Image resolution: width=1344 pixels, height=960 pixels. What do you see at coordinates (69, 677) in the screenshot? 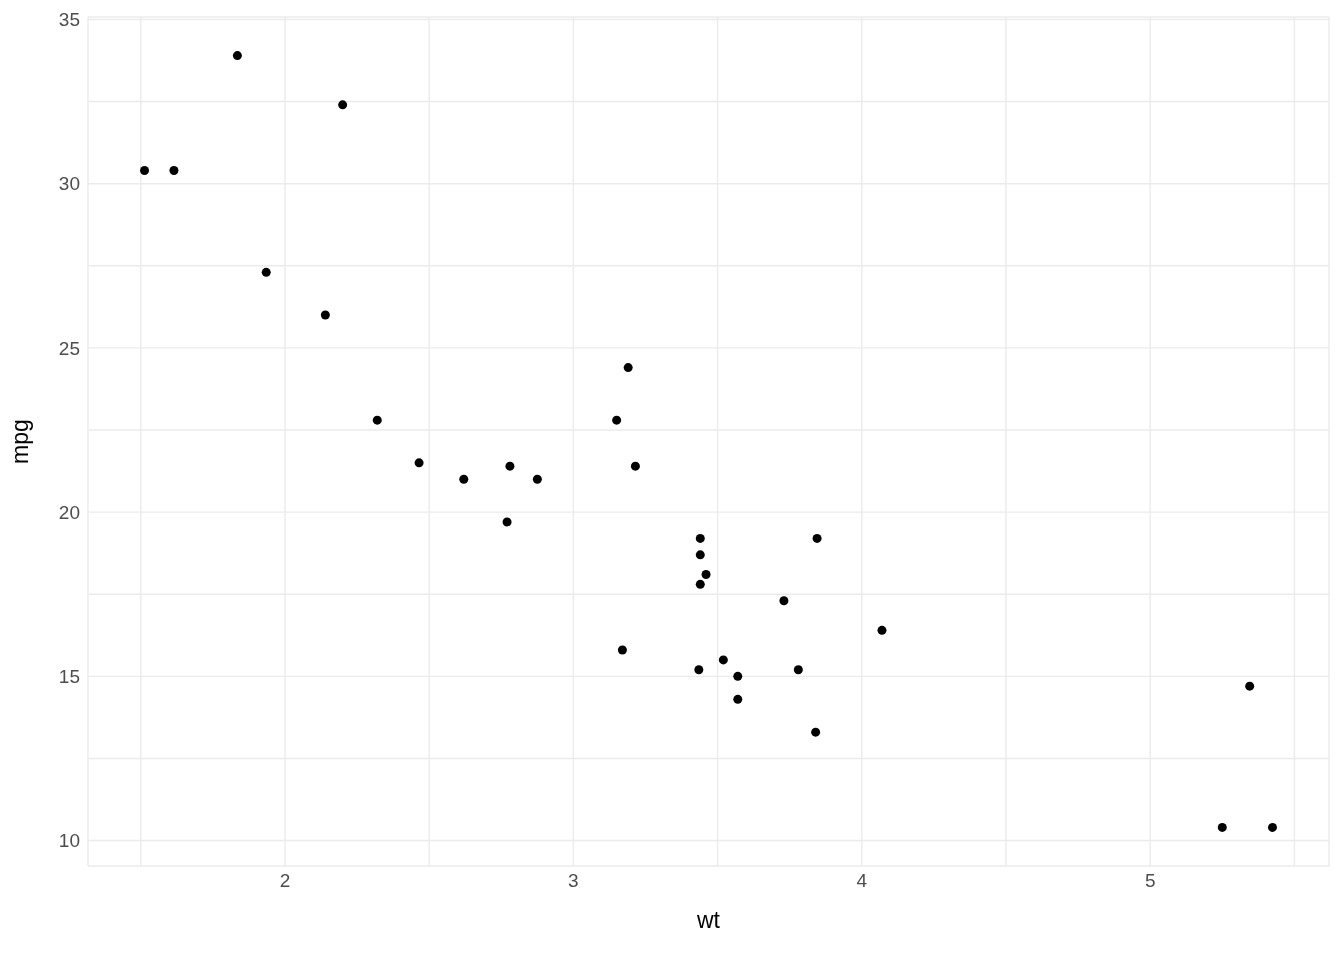
I see `y-tick-label: 15` at bounding box center [69, 677].